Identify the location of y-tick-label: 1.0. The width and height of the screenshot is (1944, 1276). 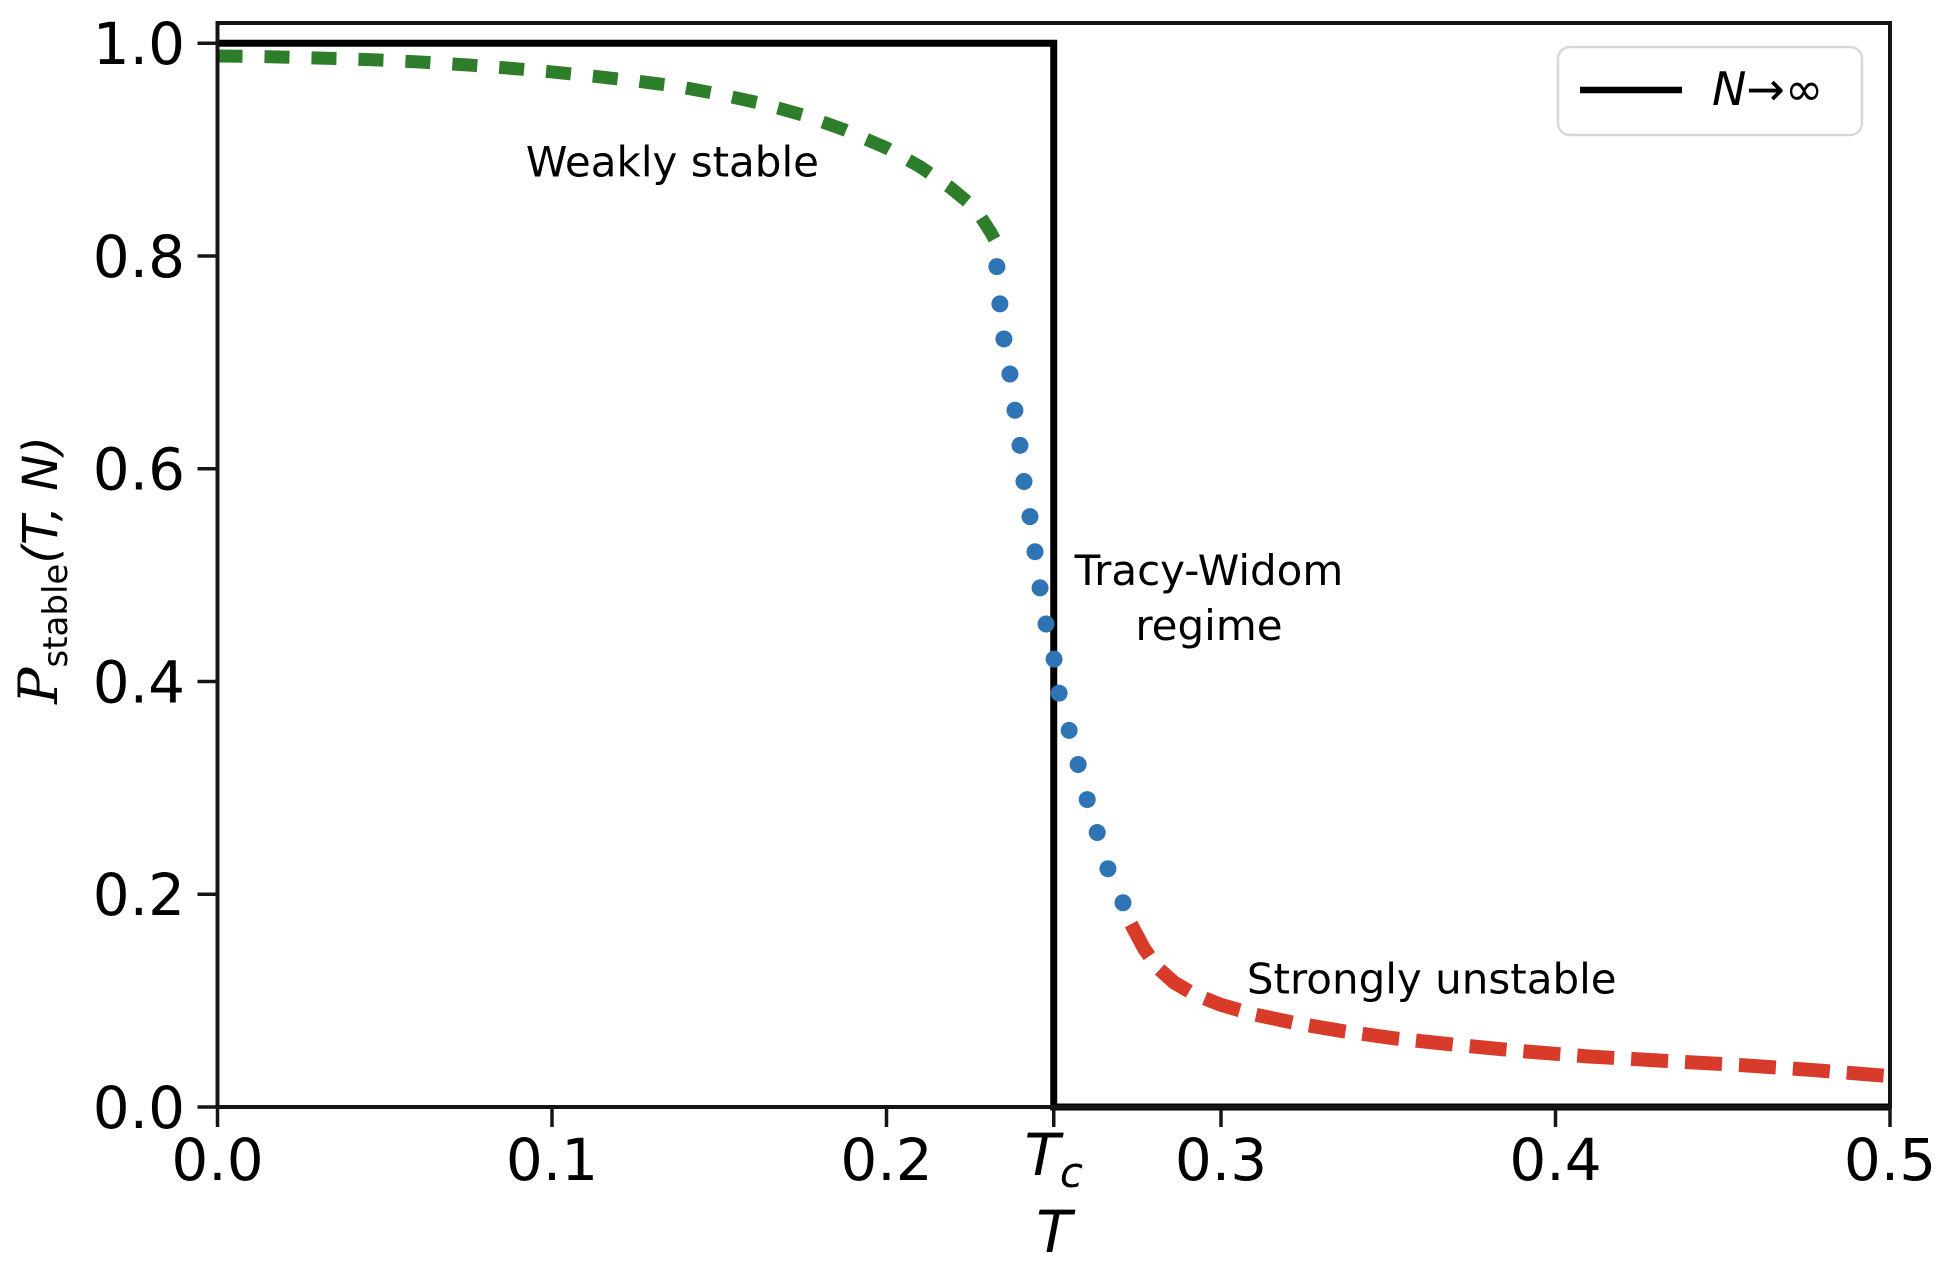
(139, 44).